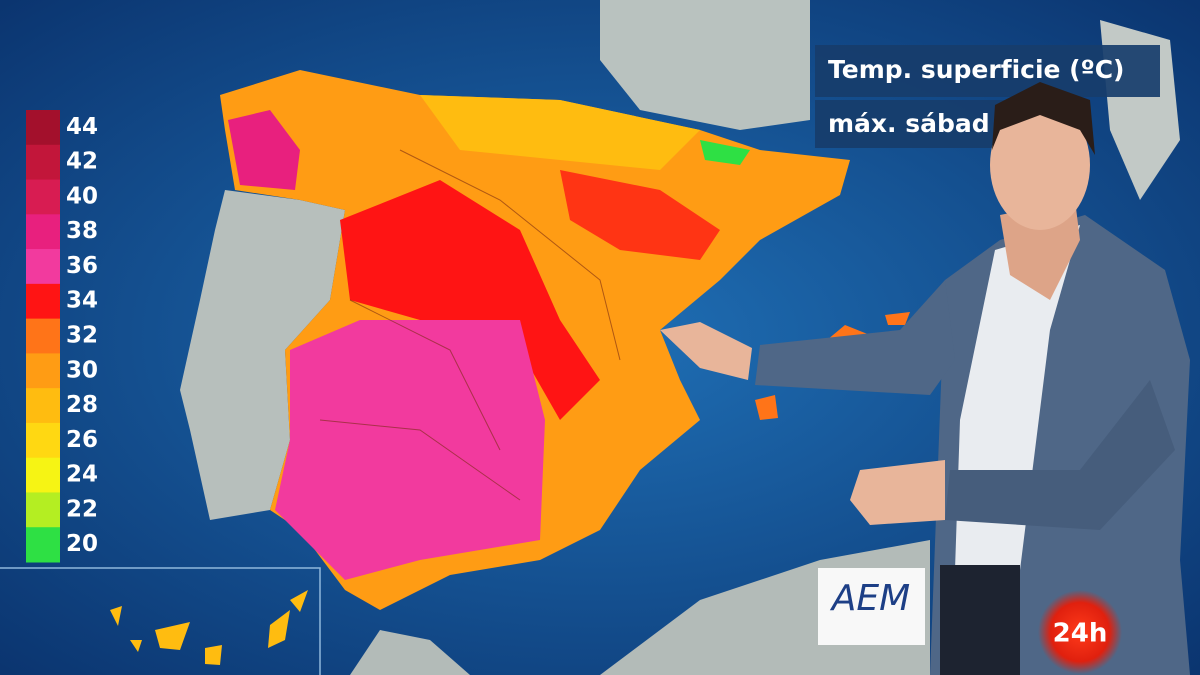  I want to click on legend-label: 38, so click(82, 231).